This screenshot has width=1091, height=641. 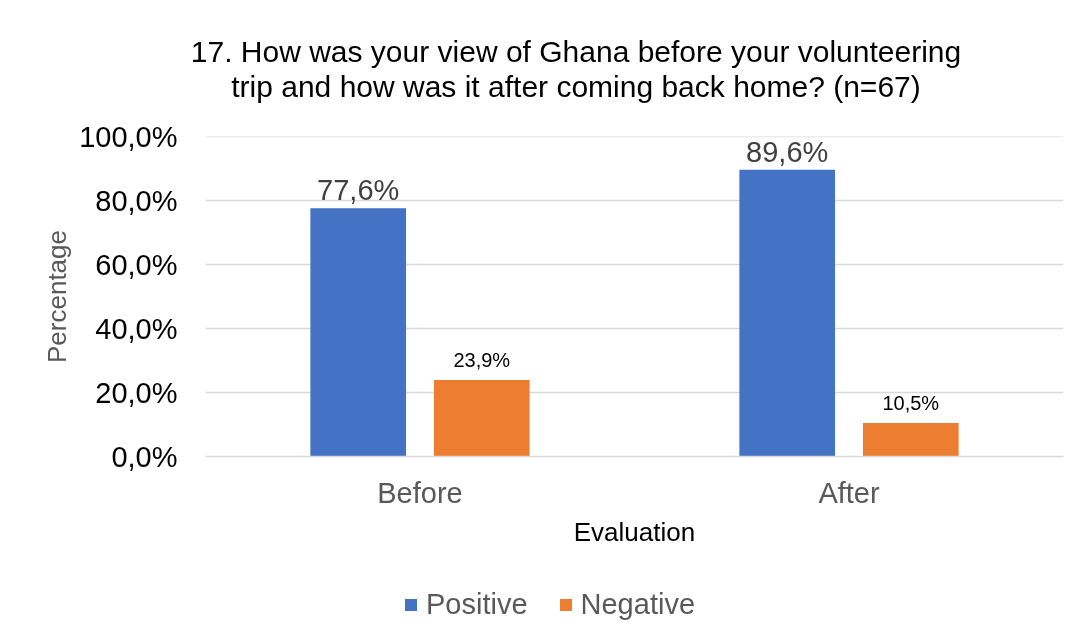 I want to click on x-axis-title: Evaluation, so click(x=634, y=531).